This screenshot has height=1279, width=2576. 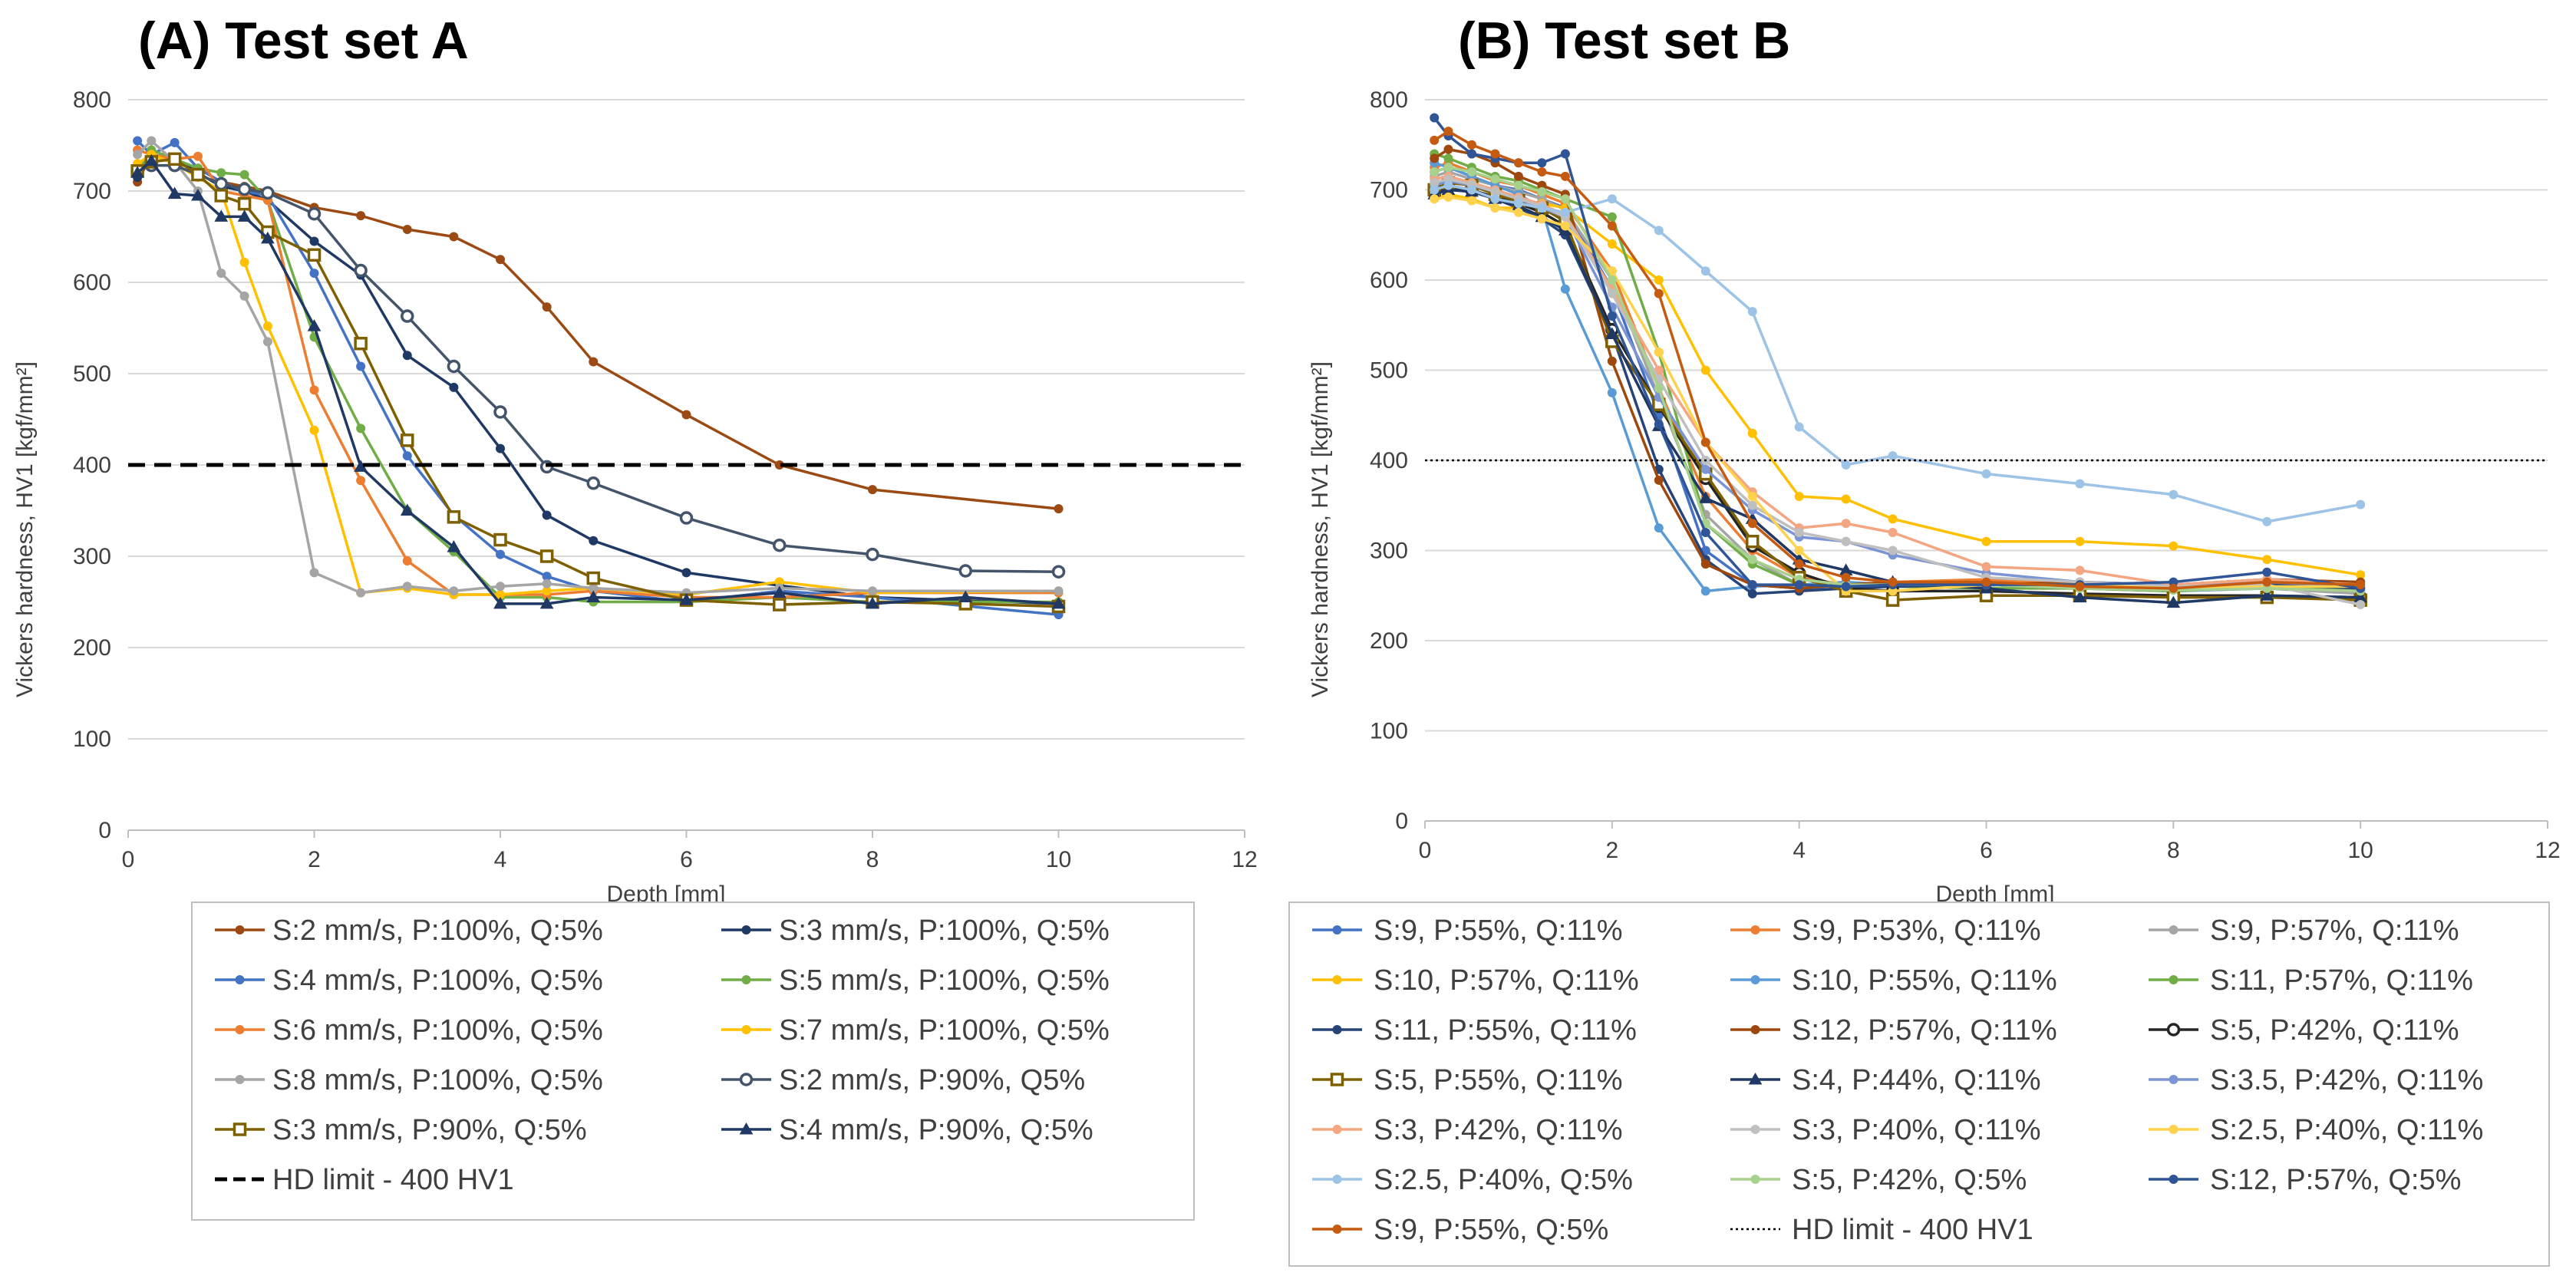 What do you see at coordinates (1498, 1130) in the screenshot?
I see `panel-b-legend-label: S:3, P:42%, Q:11%` at bounding box center [1498, 1130].